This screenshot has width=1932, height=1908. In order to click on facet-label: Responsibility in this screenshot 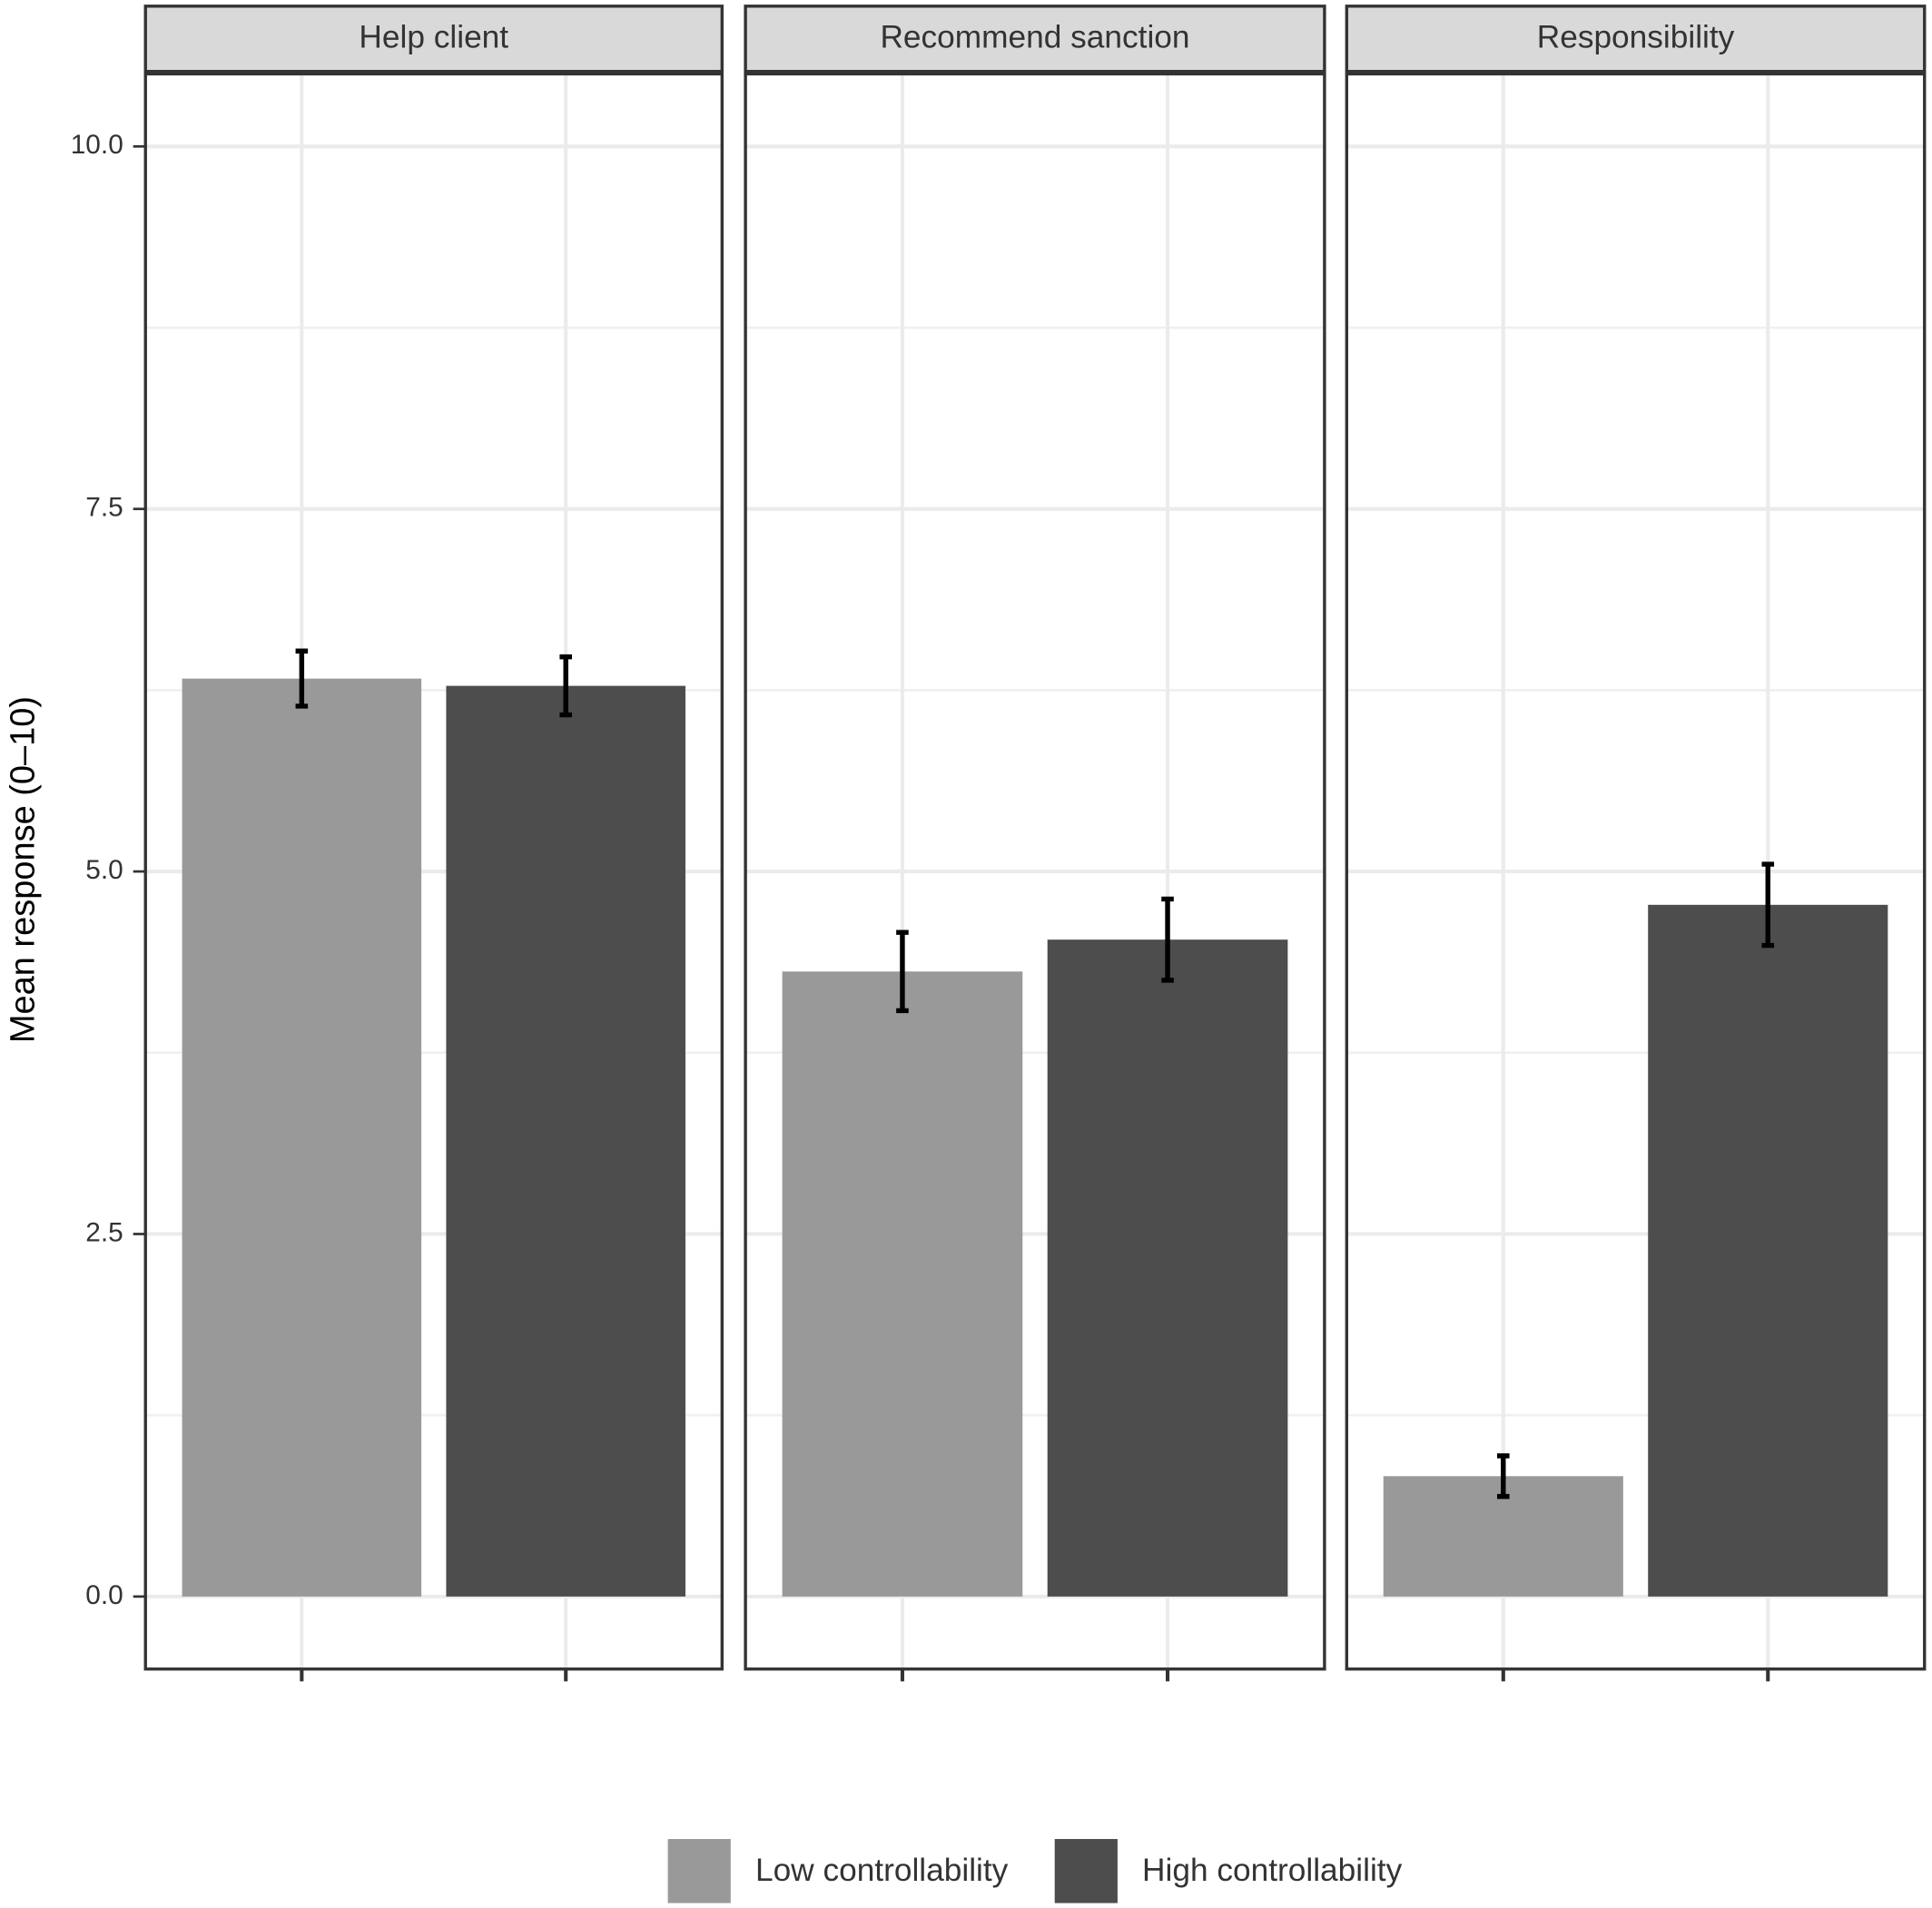, I will do `click(1636, 37)`.